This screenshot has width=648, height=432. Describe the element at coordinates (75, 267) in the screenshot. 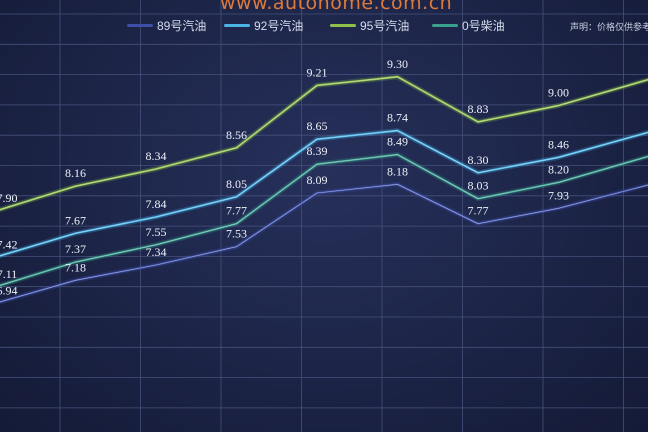

I see `data-label: 7.18` at that location.